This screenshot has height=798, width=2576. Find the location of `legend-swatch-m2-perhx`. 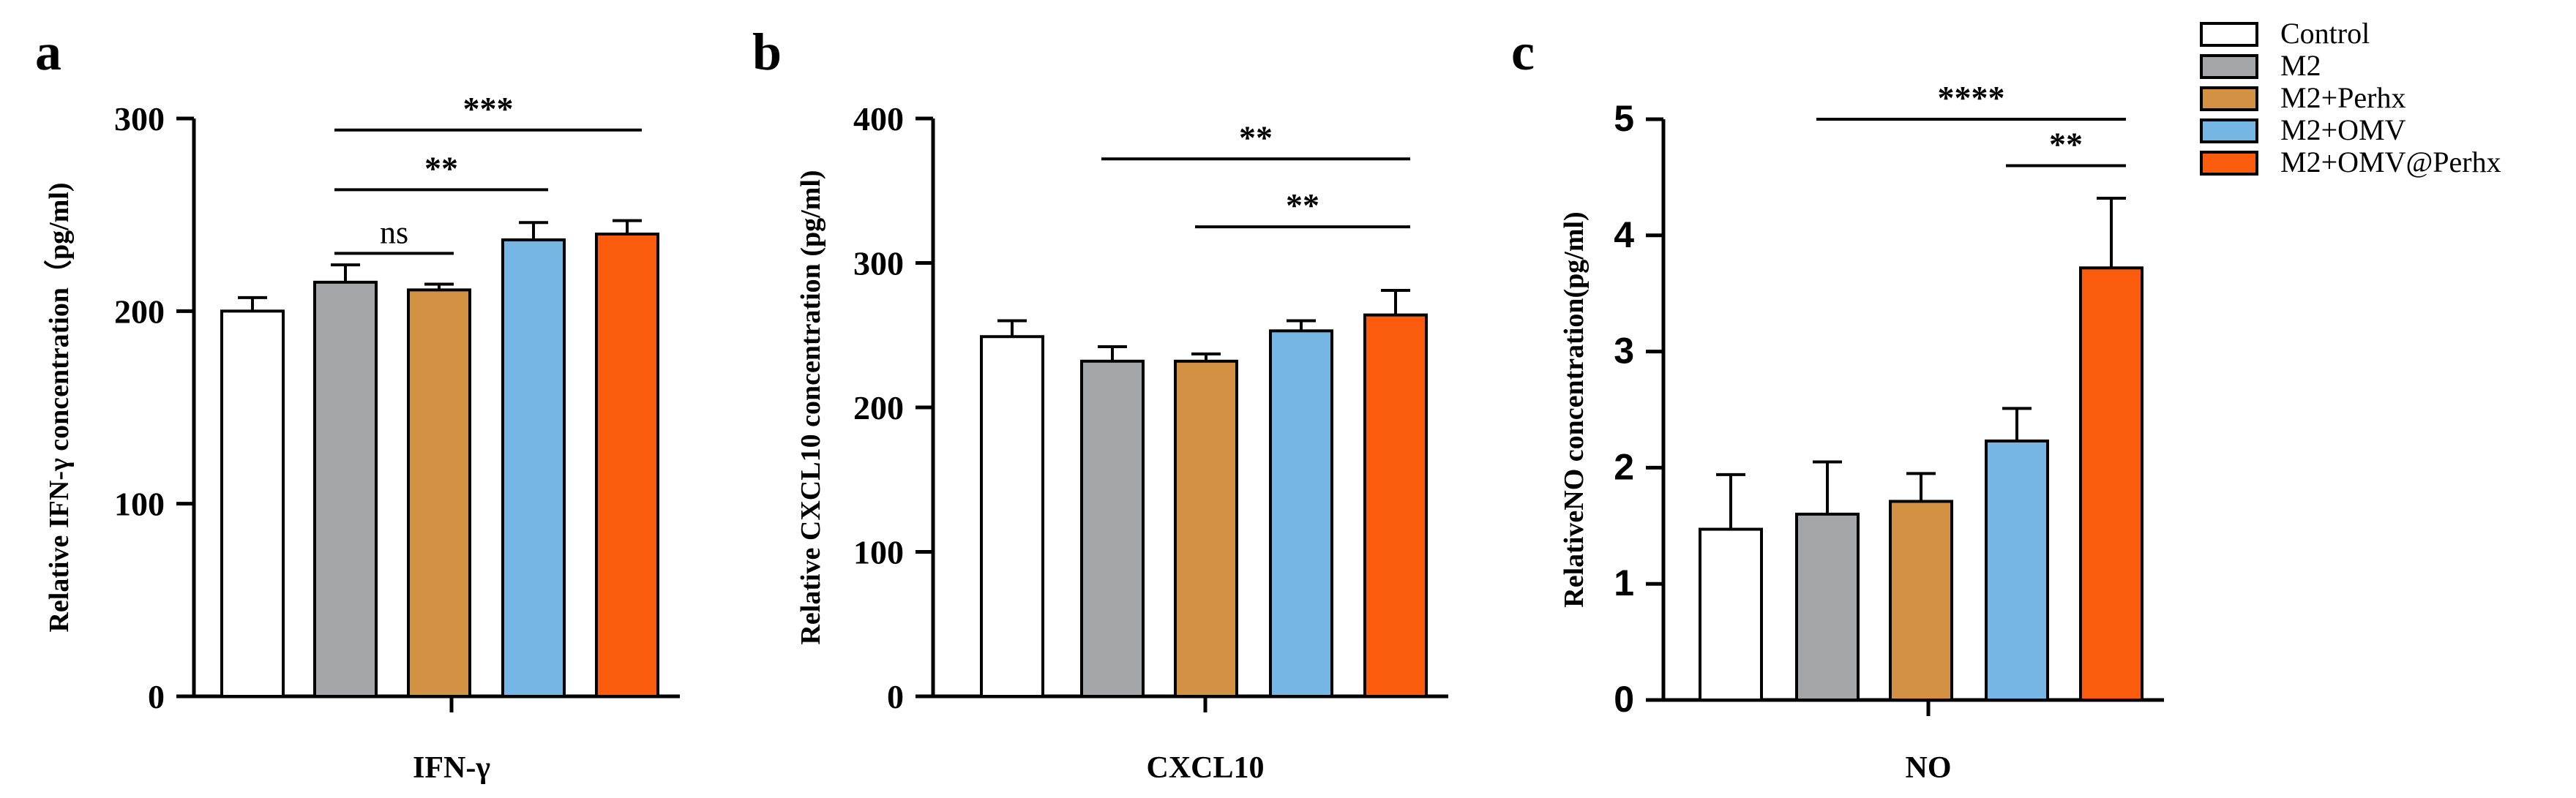

legend-swatch-m2-perhx is located at coordinates (2229, 98).